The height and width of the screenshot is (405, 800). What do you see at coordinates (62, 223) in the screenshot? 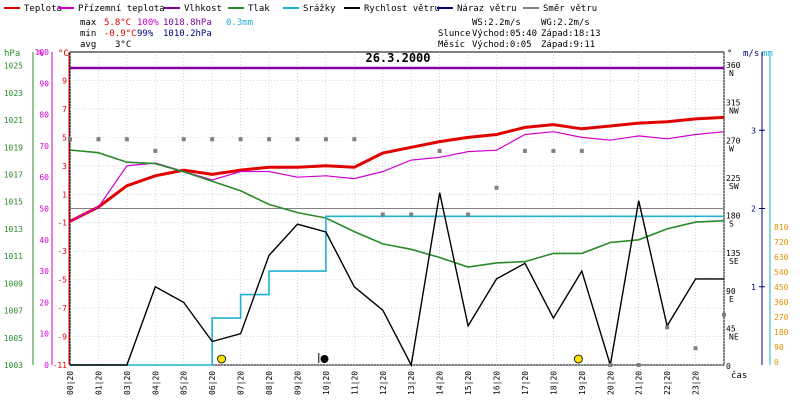
I see `temp-tick-label: -1` at bounding box center [62, 223].